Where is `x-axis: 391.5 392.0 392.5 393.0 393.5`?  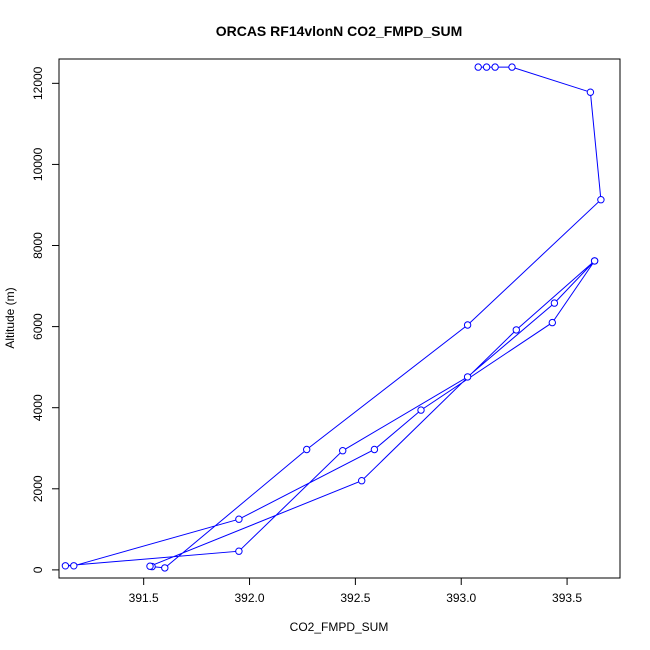
x-axis: 391.5 392.0 392.5 393.0 393.5 is located at coordinates (355, 591).